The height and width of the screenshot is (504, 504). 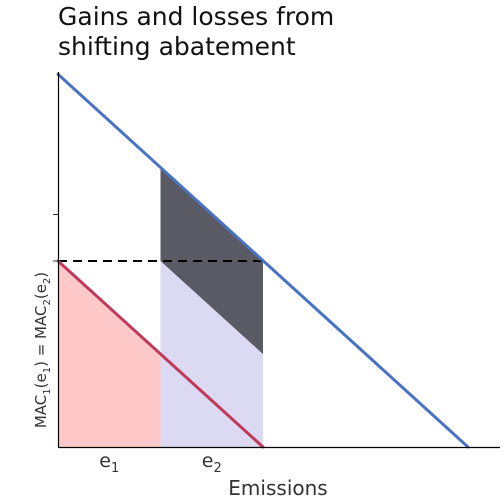 What do you see at coordinates (277, 488) in the screenshot?
I see `x-axis-label: Emissions` at bounding box center [277, 488].